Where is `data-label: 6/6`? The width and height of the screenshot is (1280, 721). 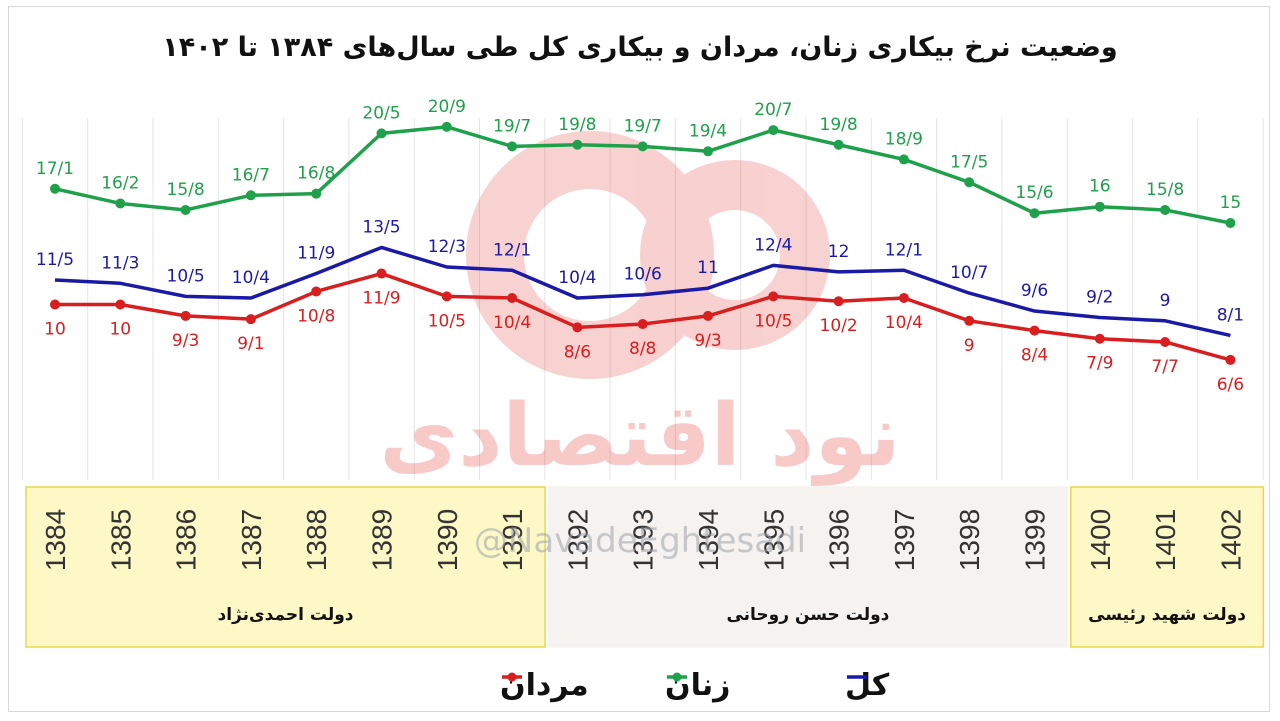 data-label: 6/6 is located at coordinates (1230, 385).